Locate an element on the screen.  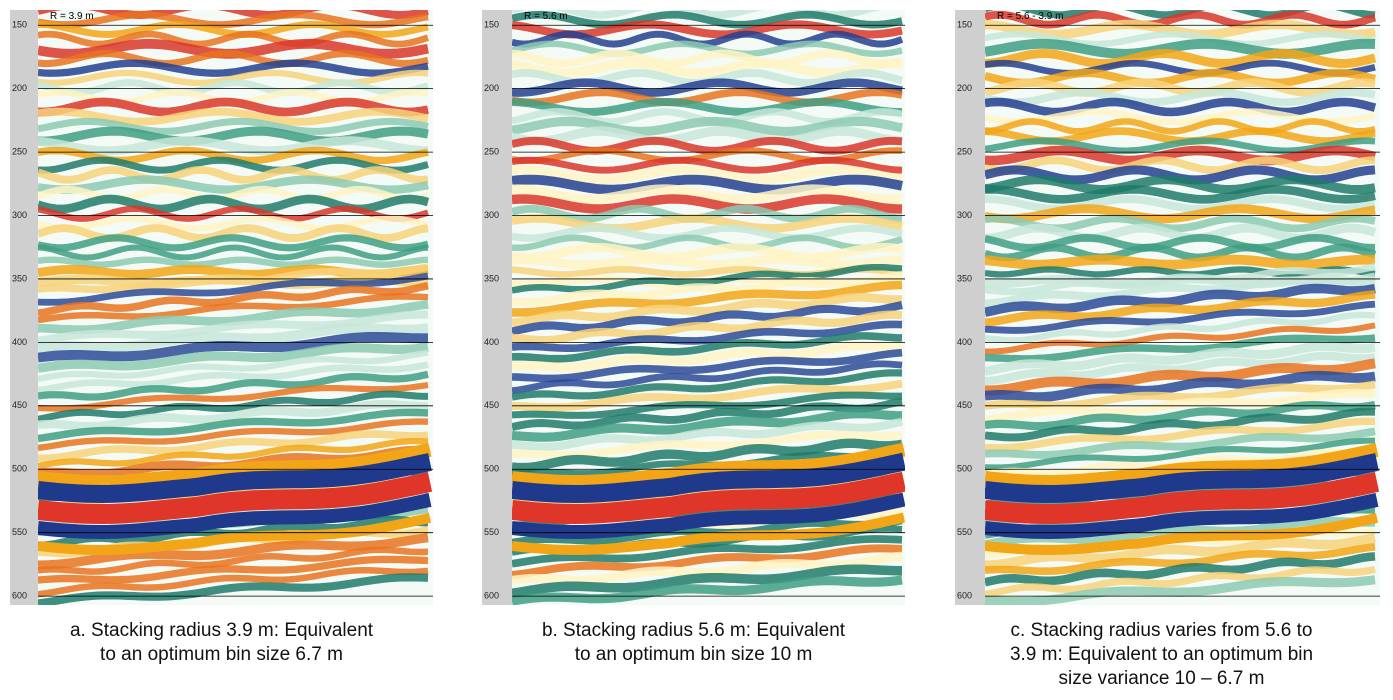
caption-line: to an optimum bin size 6.7 m is located at coordinates (221, 654).